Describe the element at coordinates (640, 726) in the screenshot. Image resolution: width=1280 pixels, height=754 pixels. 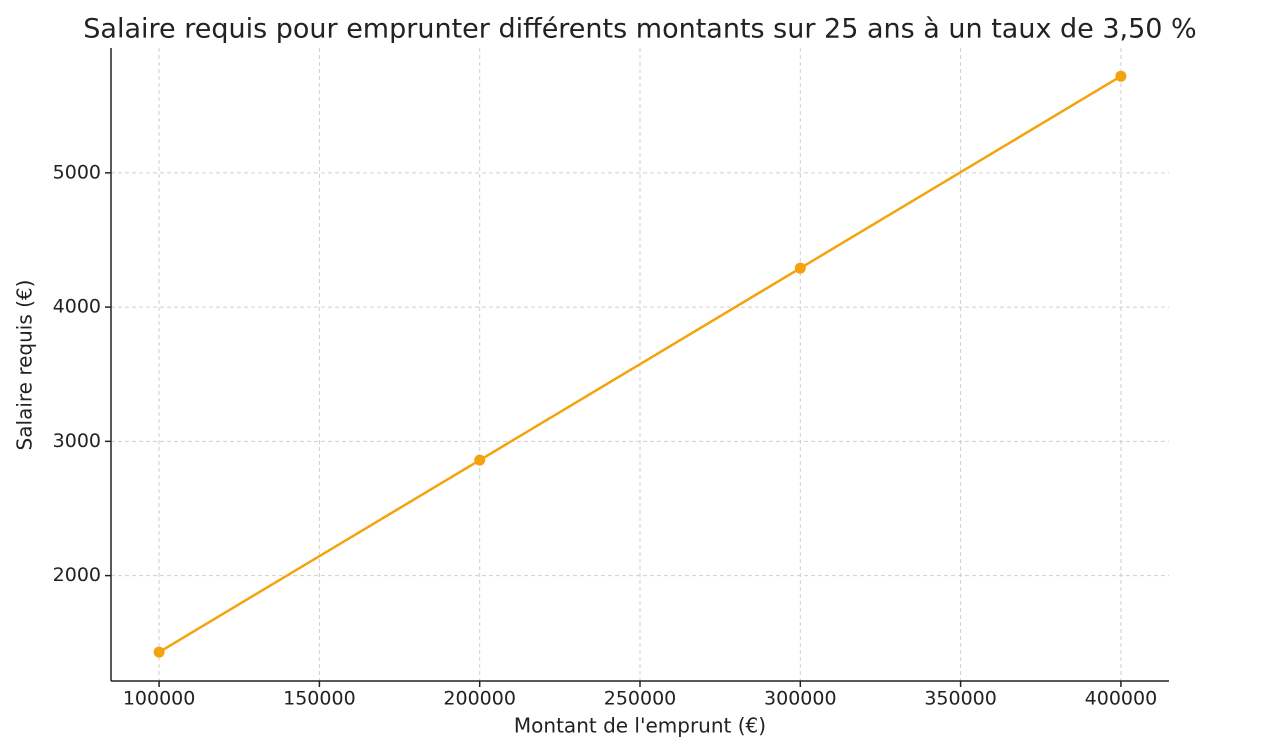
I see `x-axis-label: Montant de l'emprunt (€)` at that location.